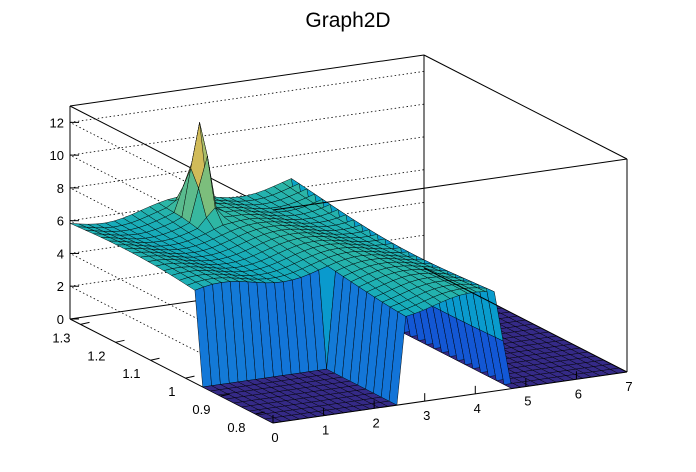  Describe the element at coordinates (60, 319) in the screenshot. I see `z-tick-label: 0` at that location.